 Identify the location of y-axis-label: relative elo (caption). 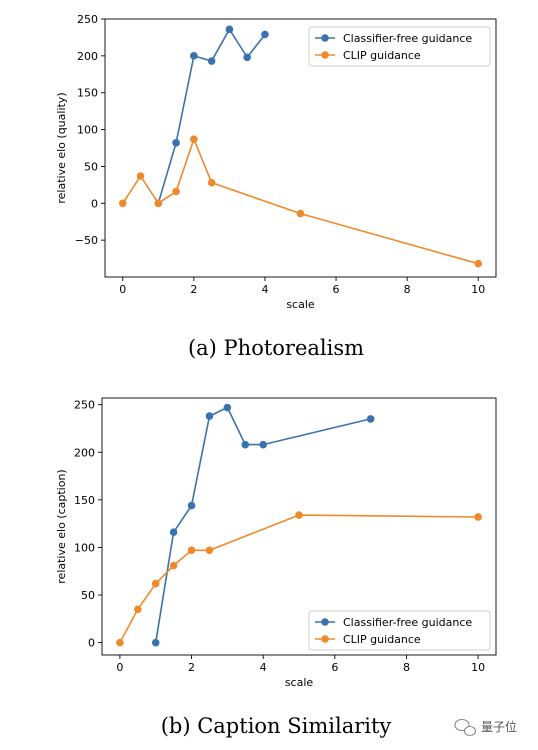
(61, 526).